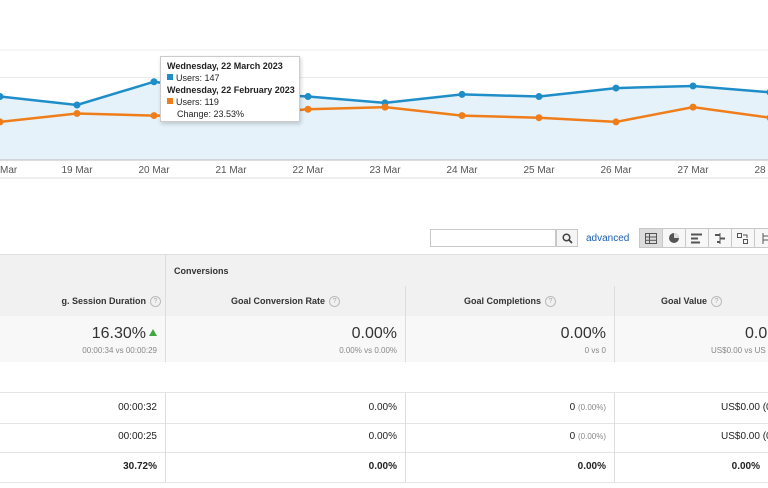 This screenshot has width=768, height=488. What do you see at coordinates (77, 170) in the screenshot?
I see `x-tick-label: 19 Mar` at bounding box center [77, 170].